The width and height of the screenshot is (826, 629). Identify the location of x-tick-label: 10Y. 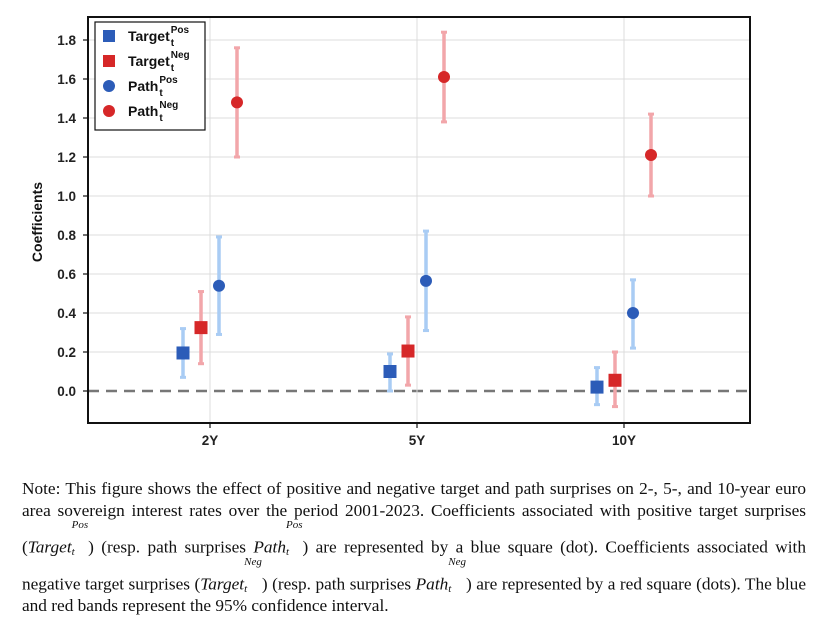
(624, 440).